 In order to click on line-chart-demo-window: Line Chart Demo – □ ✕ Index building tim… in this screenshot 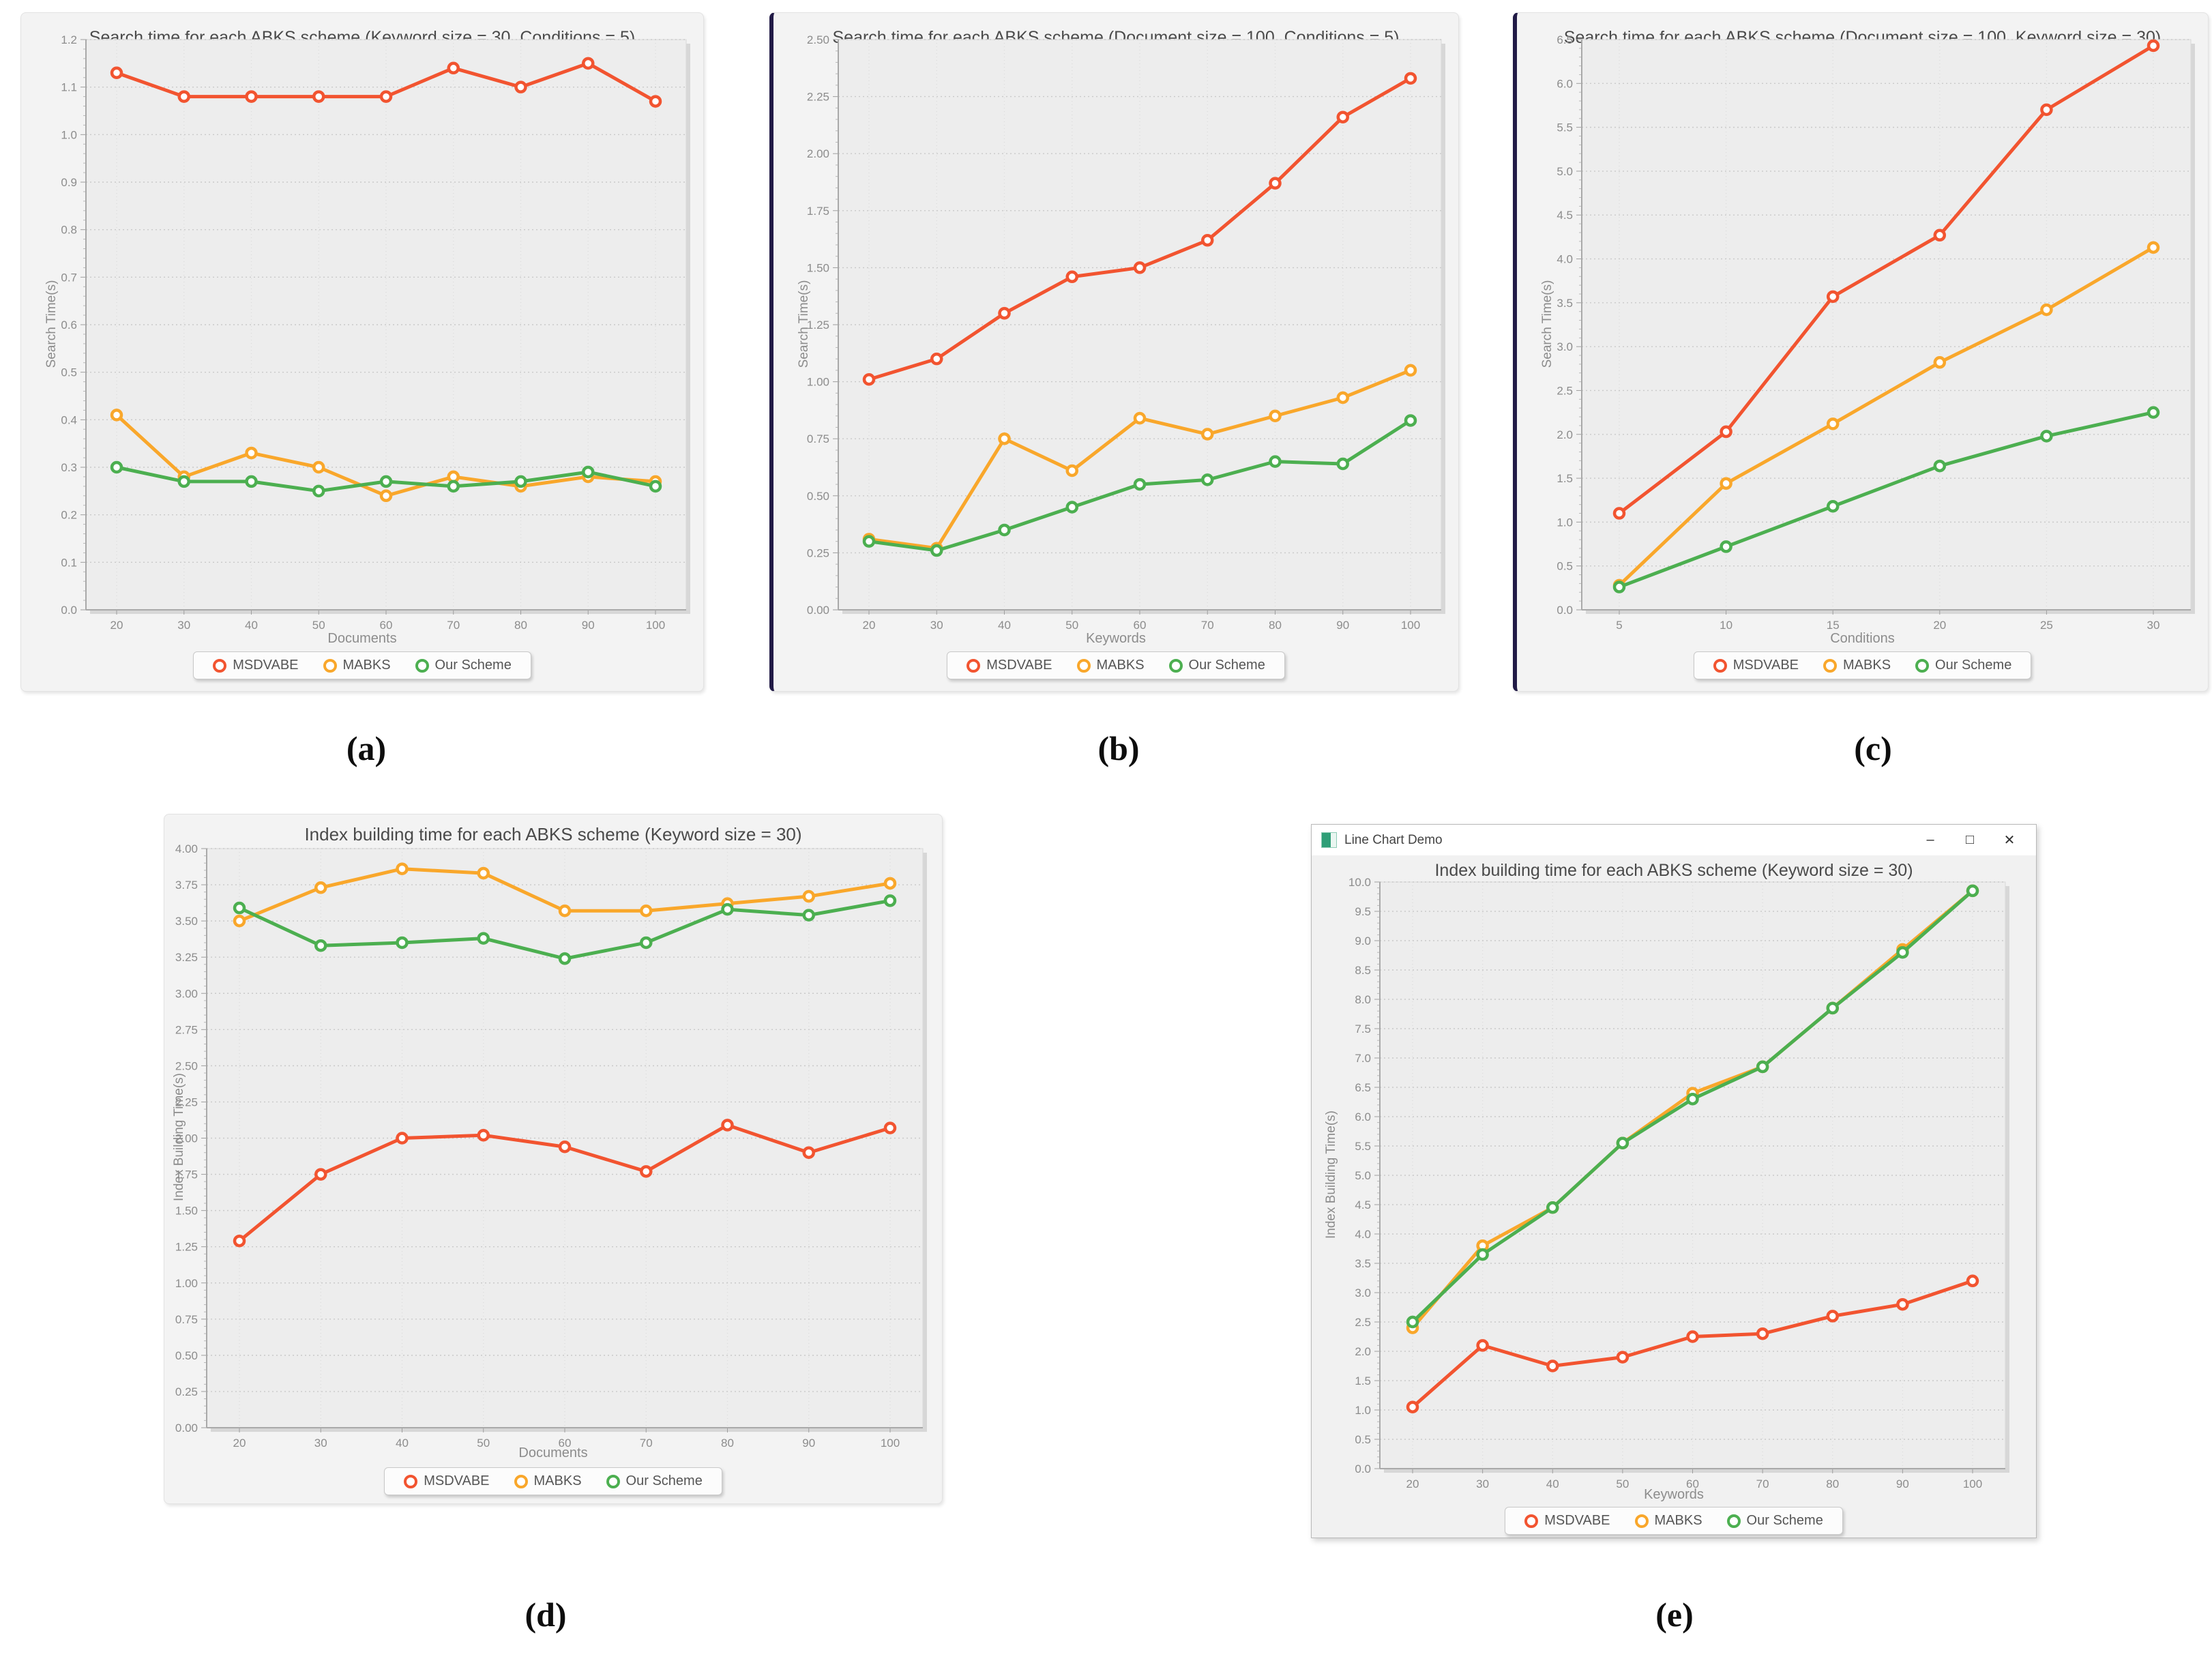, I will do `click(1674, 1181)`.